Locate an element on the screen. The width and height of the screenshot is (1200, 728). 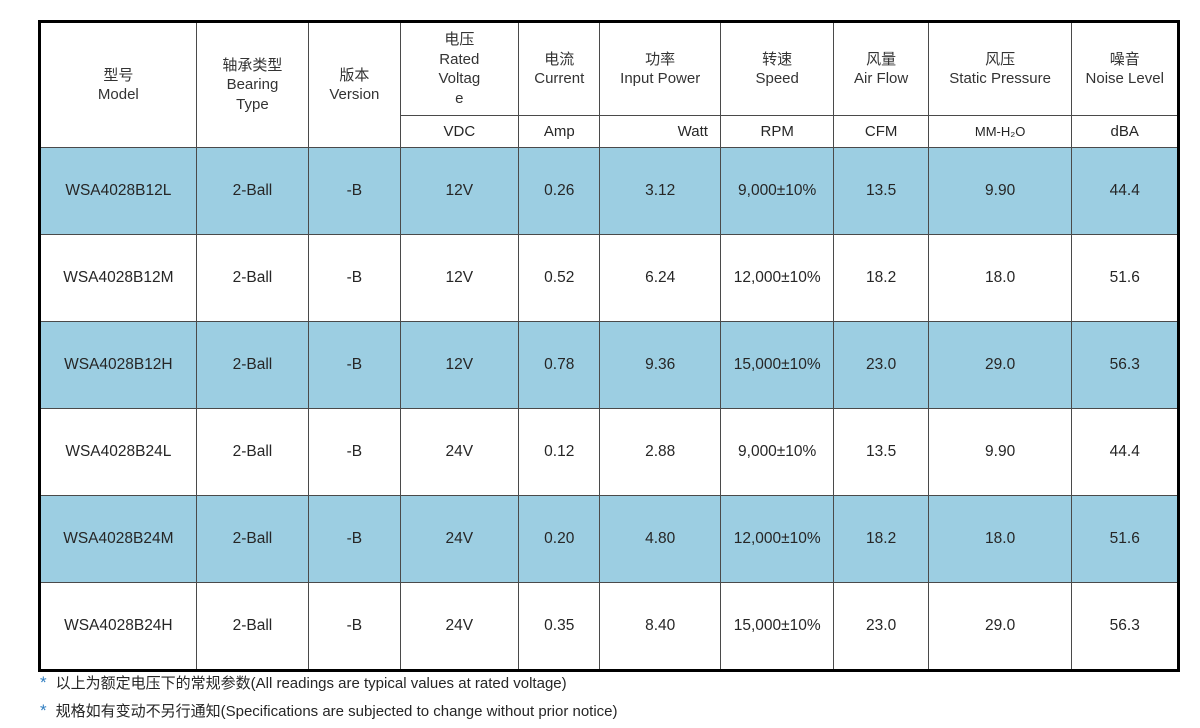
unit-dba: dBA is located at coordinates (1125, 131).